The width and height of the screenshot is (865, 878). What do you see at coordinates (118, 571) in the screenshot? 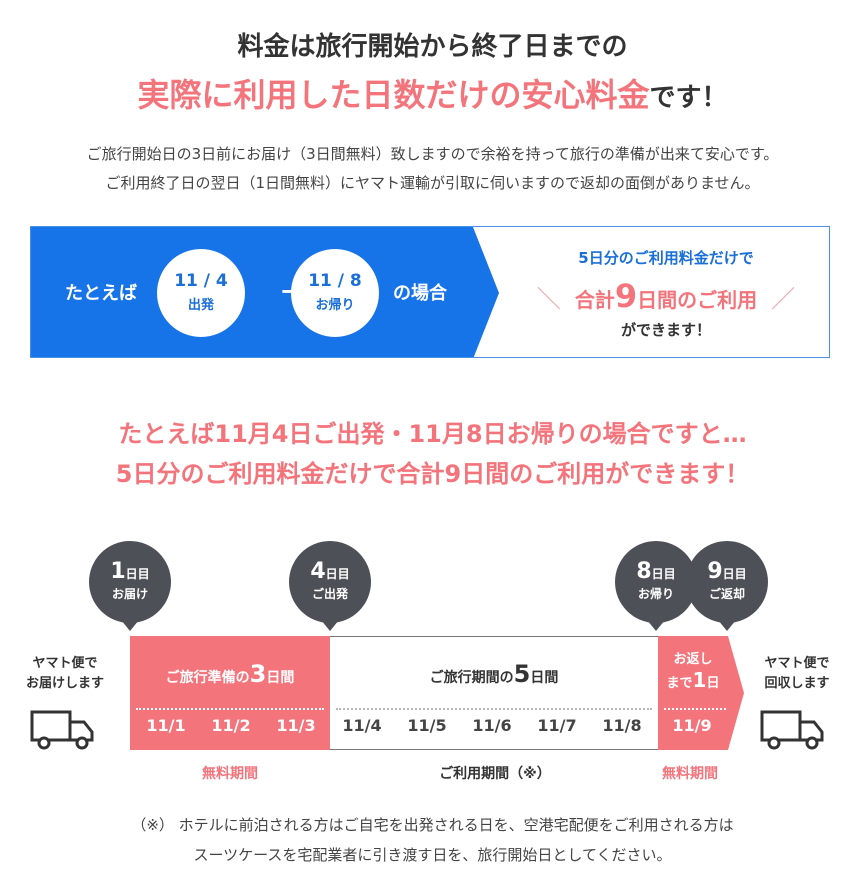
I see `bubble-day1-num: 1` at bounding box center [118, 571].